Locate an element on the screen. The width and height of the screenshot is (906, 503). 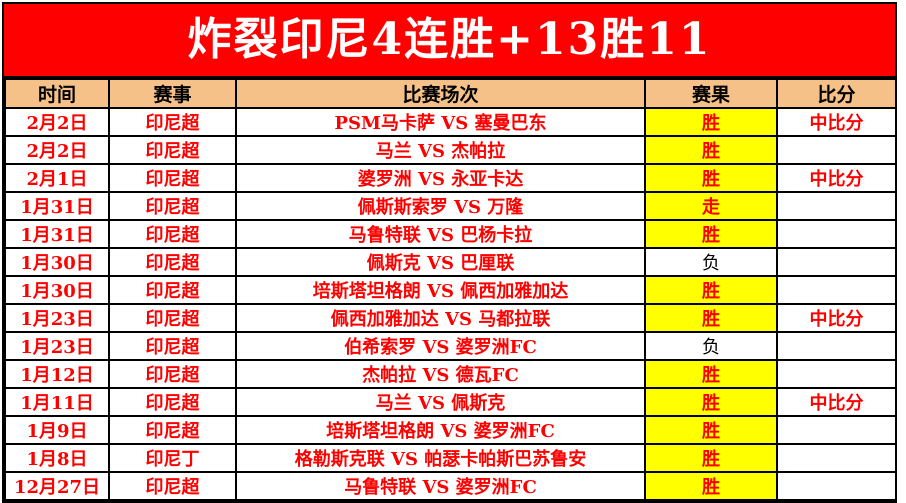
column-header-time: 时间 is located at coordinates (57, 93).